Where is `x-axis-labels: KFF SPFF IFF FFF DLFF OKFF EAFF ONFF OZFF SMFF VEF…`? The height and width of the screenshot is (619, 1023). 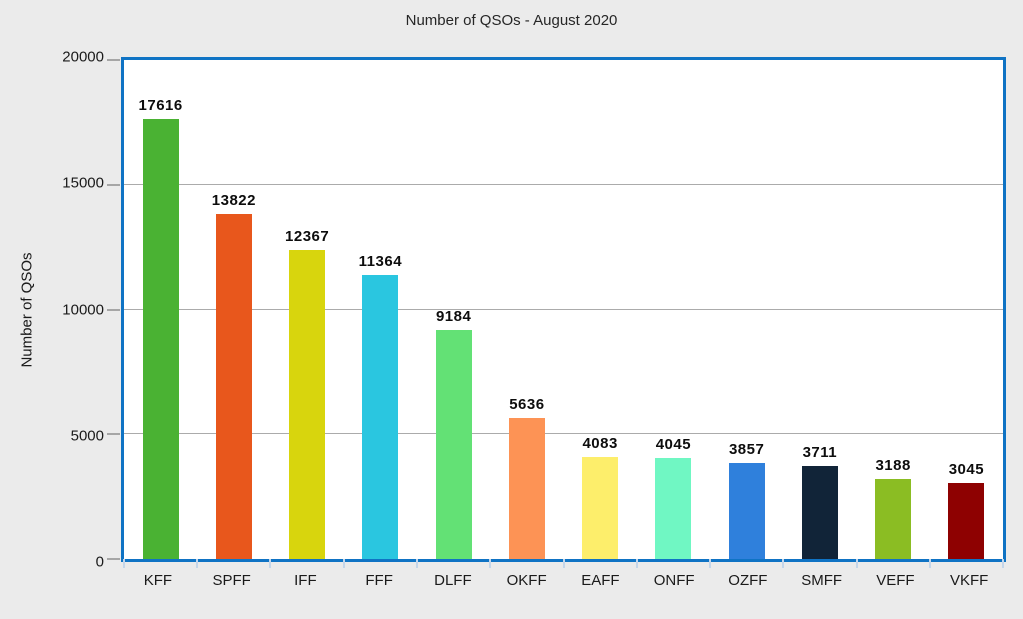 x-axis-labels: KFF SPFF IFF FFF DLFF OKFF EAFF ONFF OZFF SMFF VEF… is located at coordinates (563, 580).